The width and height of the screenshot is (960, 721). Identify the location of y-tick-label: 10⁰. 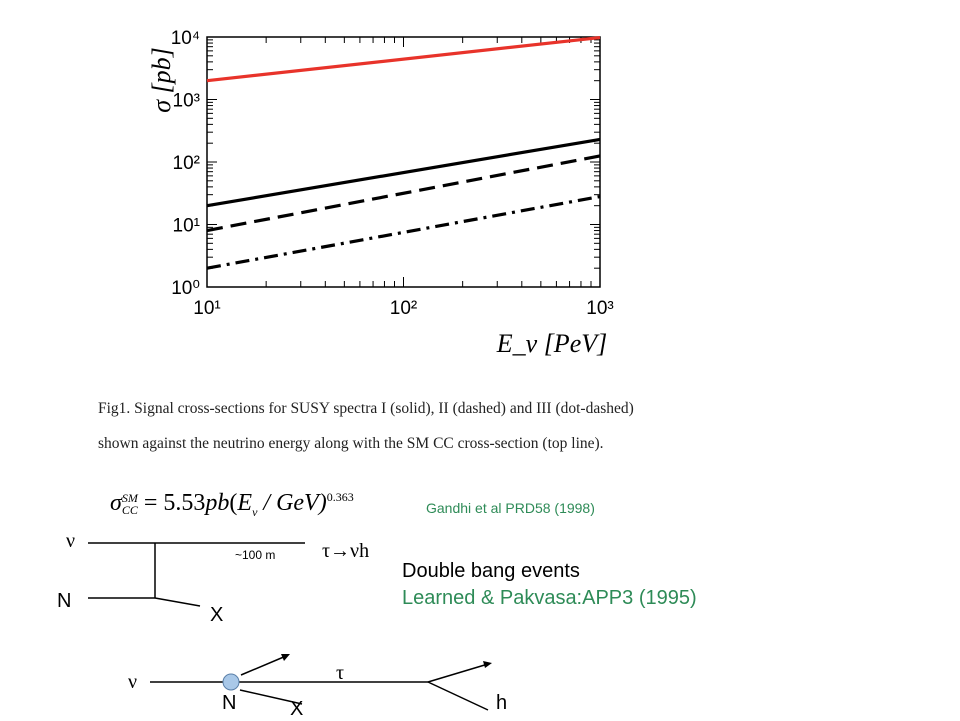
(185, 288).